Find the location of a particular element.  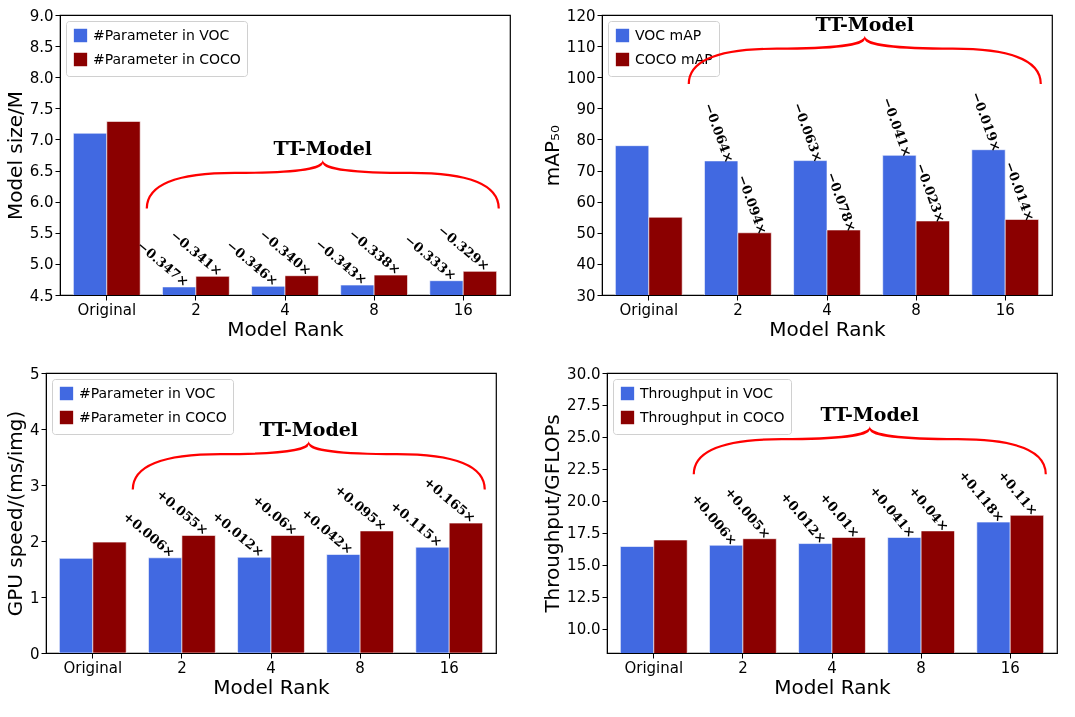

y-tick-label: 7.0 is located at coordinates (41, 139).